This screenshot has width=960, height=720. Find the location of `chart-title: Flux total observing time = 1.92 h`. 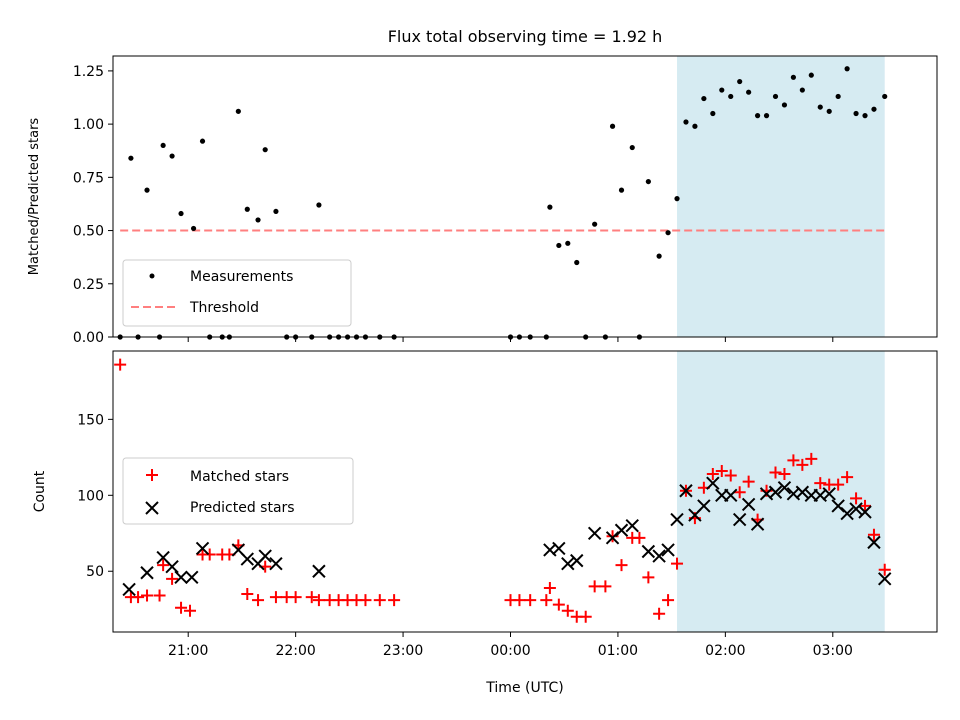

chart-title: Flux total observing time = 1.92 h is located at coordinates (525, 36).